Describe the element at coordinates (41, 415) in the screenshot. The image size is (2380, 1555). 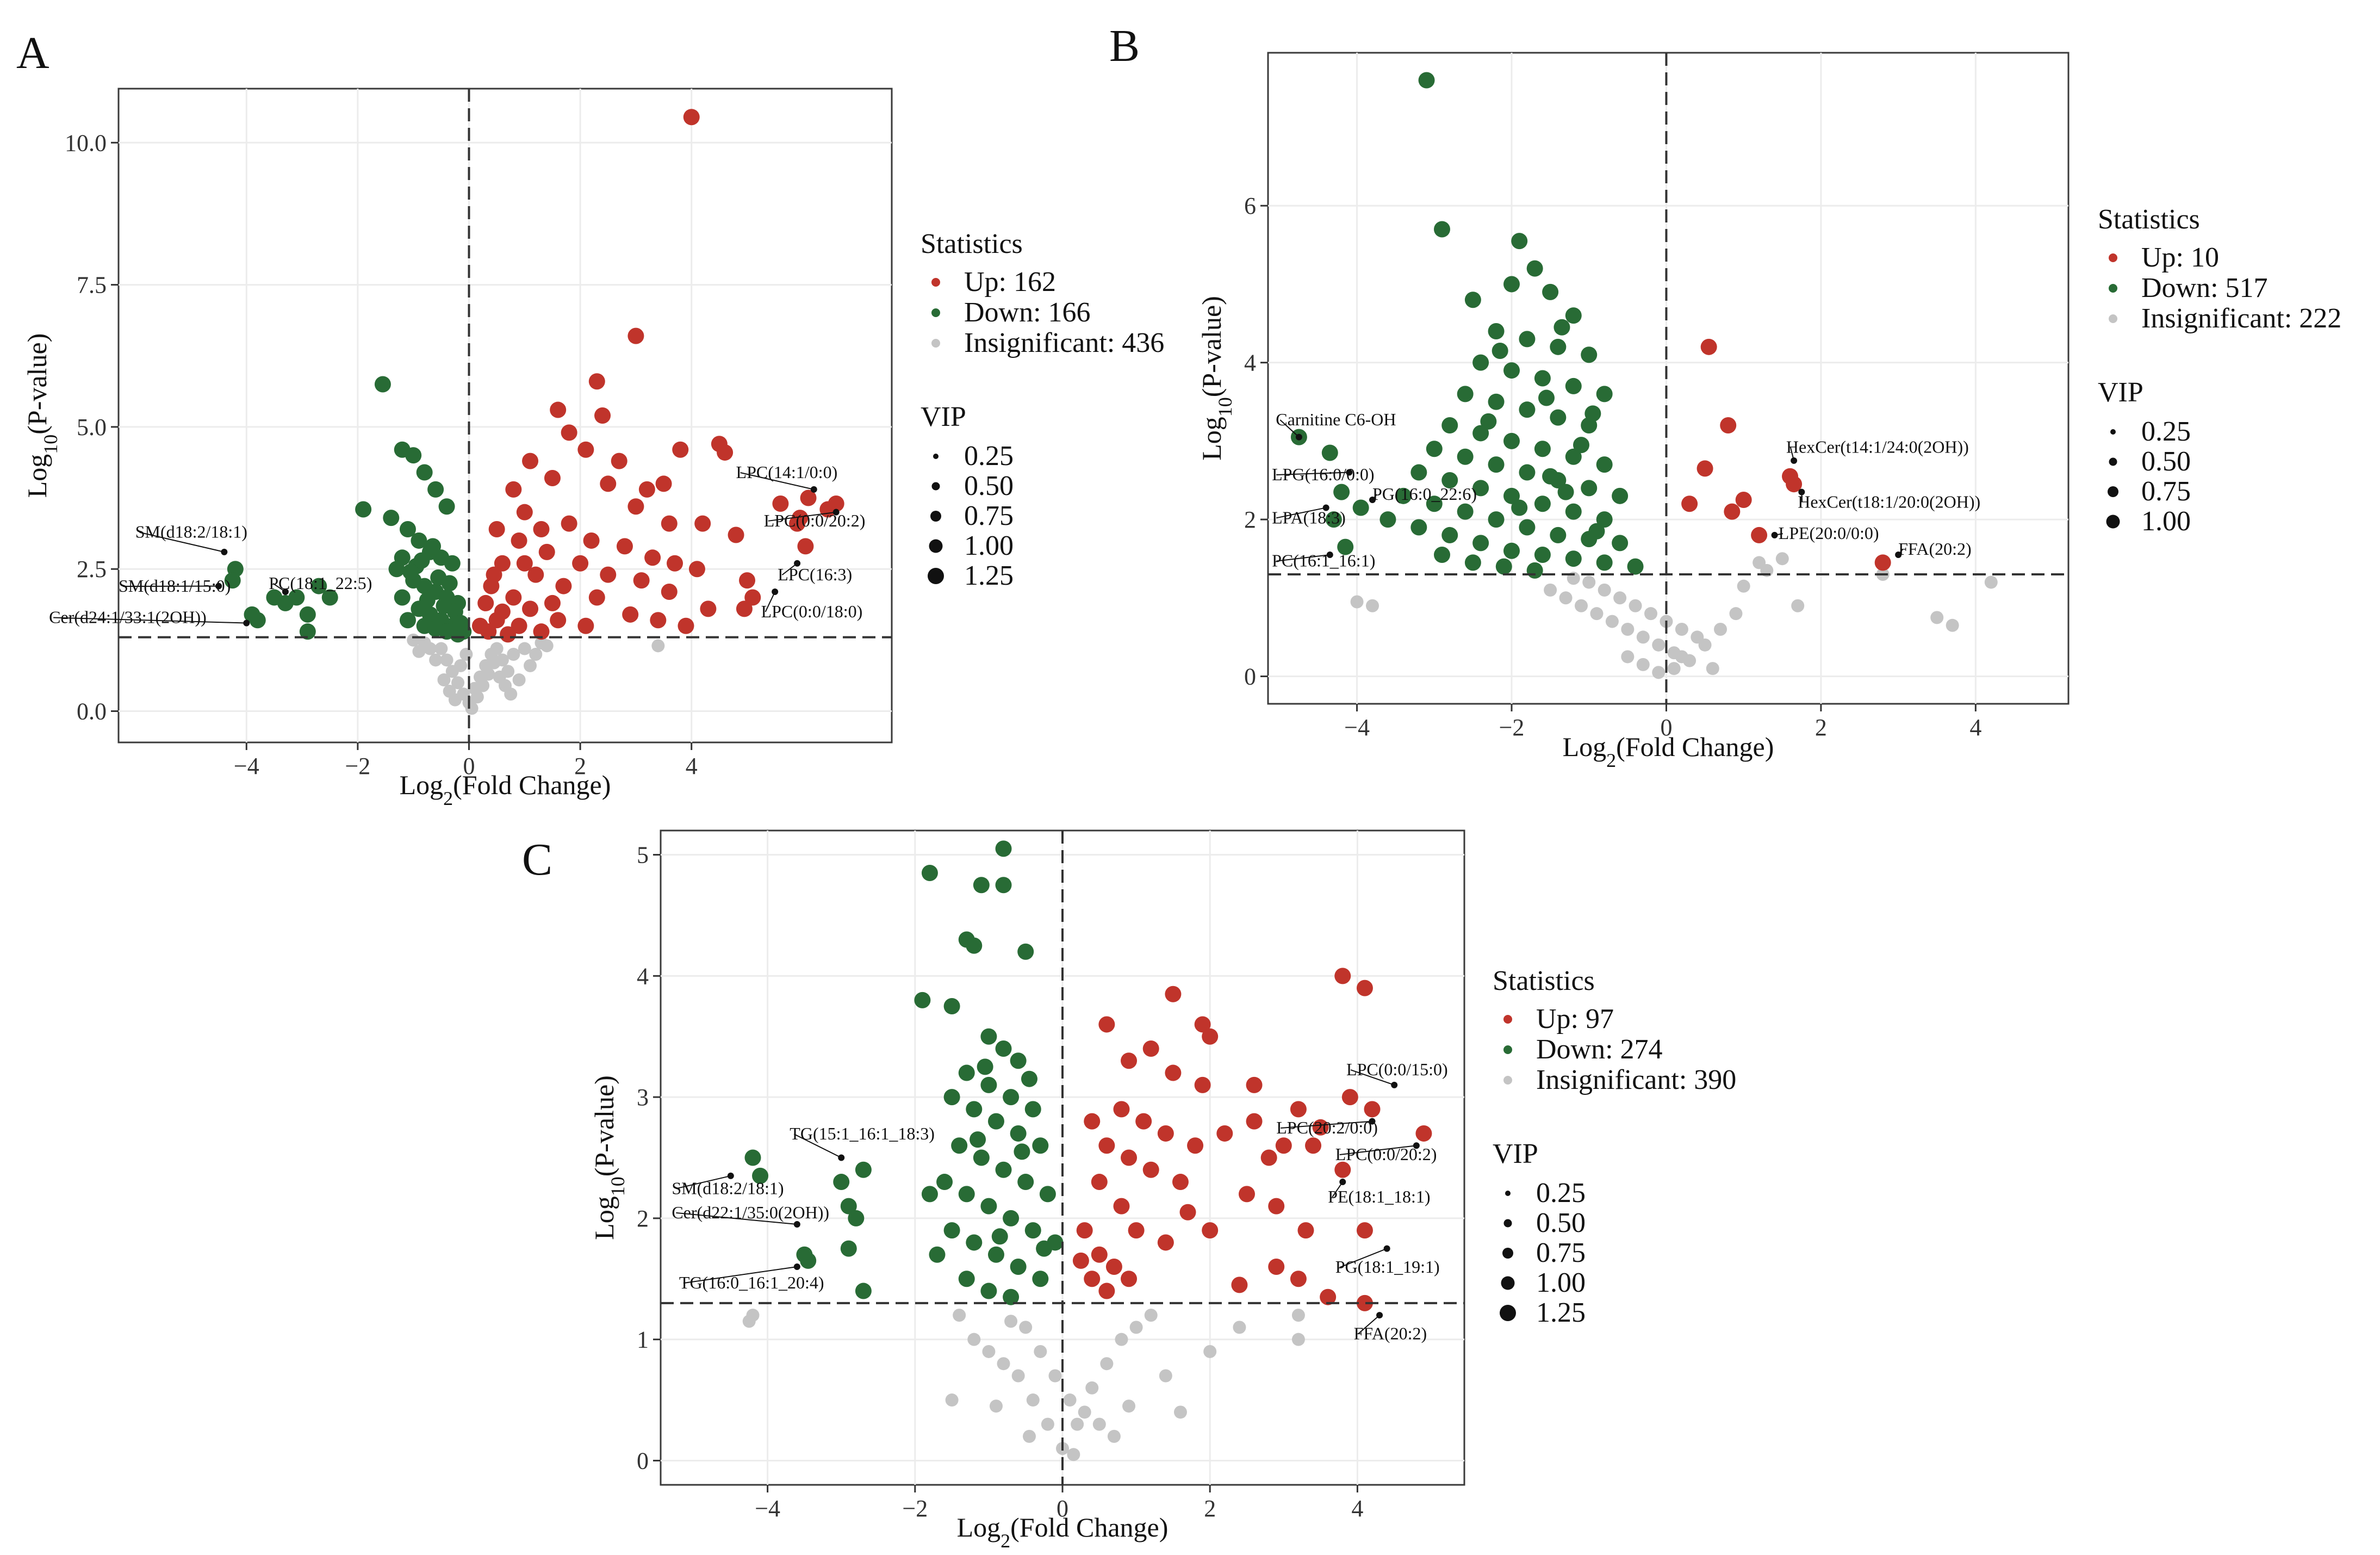
I see `y-axis-label: Log10(P-value)` at that location.